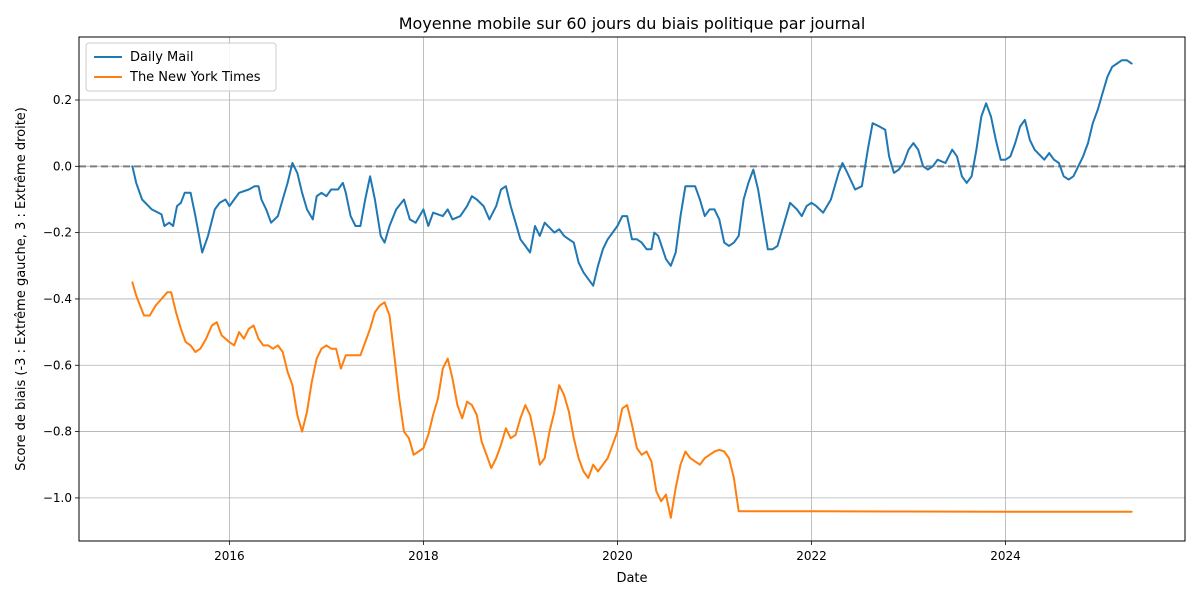 The image size is (1200, 600). What do you see at coordinates (57, 498) in the screenshot?
I see `y-tick-label: −1.0` at bounding box center [57, 498].